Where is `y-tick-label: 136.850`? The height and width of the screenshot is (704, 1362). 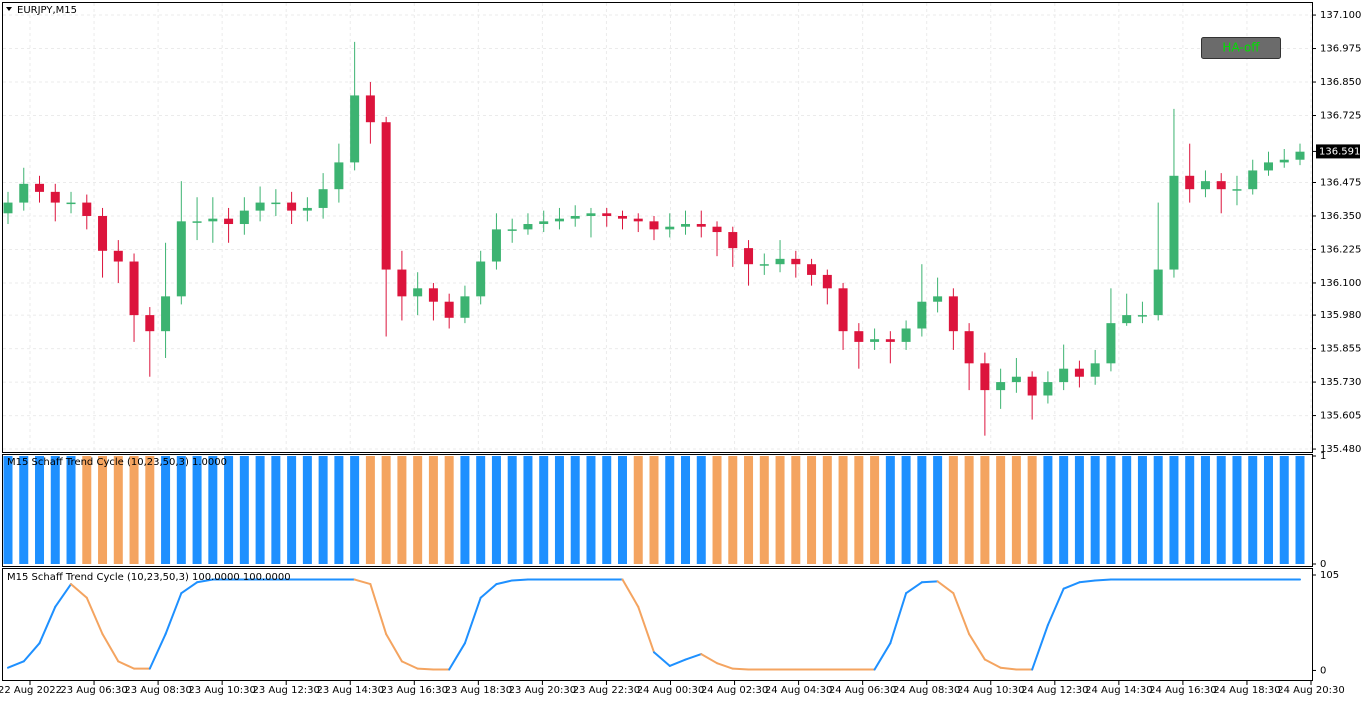
y-tick-label: 136.850 is located at coordinates (1340, 82).